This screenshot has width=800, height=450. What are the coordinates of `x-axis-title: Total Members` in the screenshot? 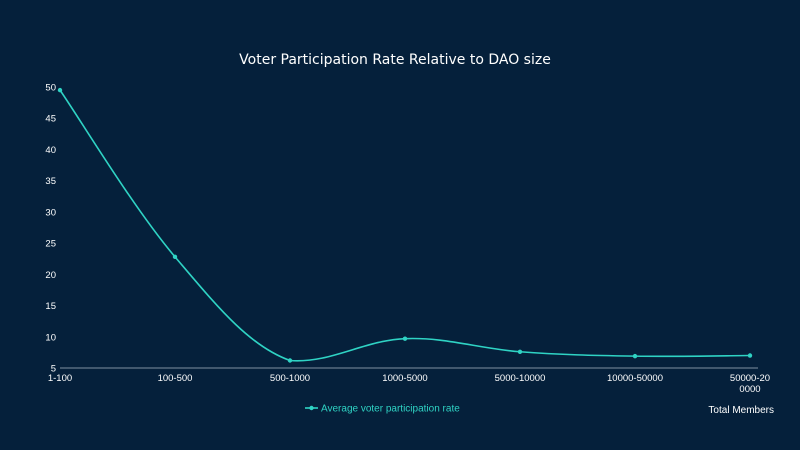 It's located at (741, 410).